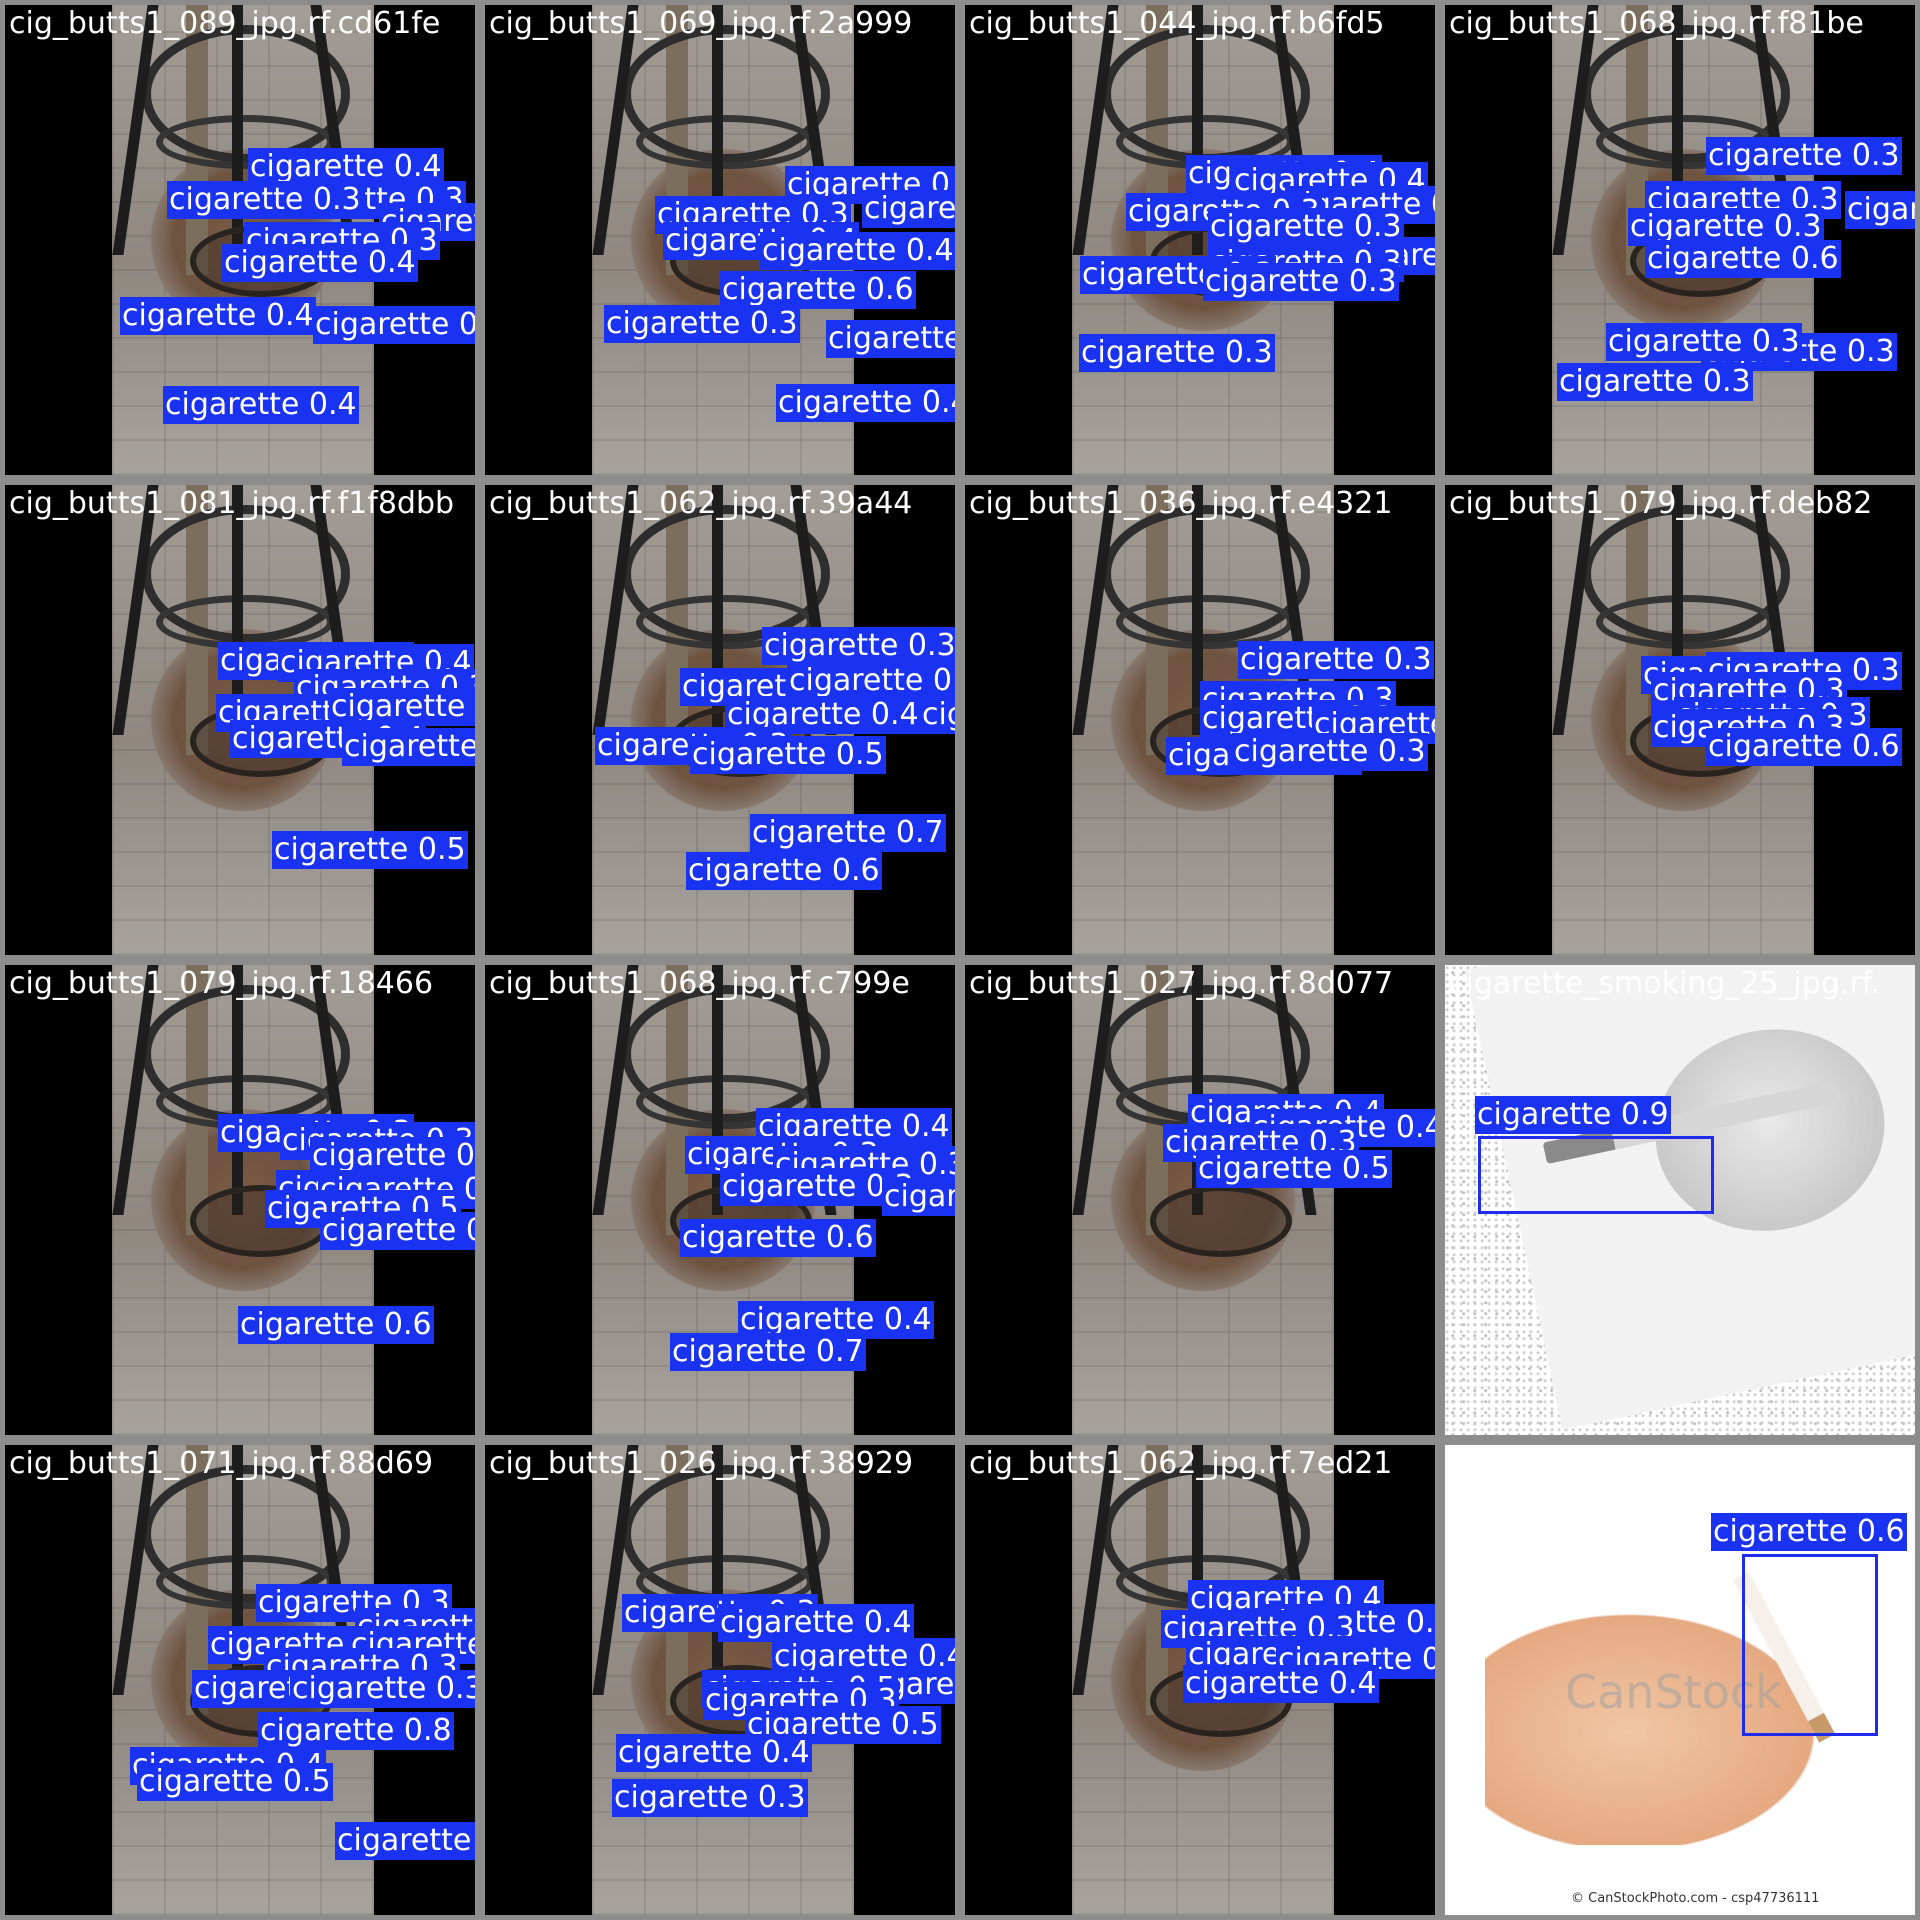  I want to click on detection-label: cigarette 0.8, so click(356, 1731).